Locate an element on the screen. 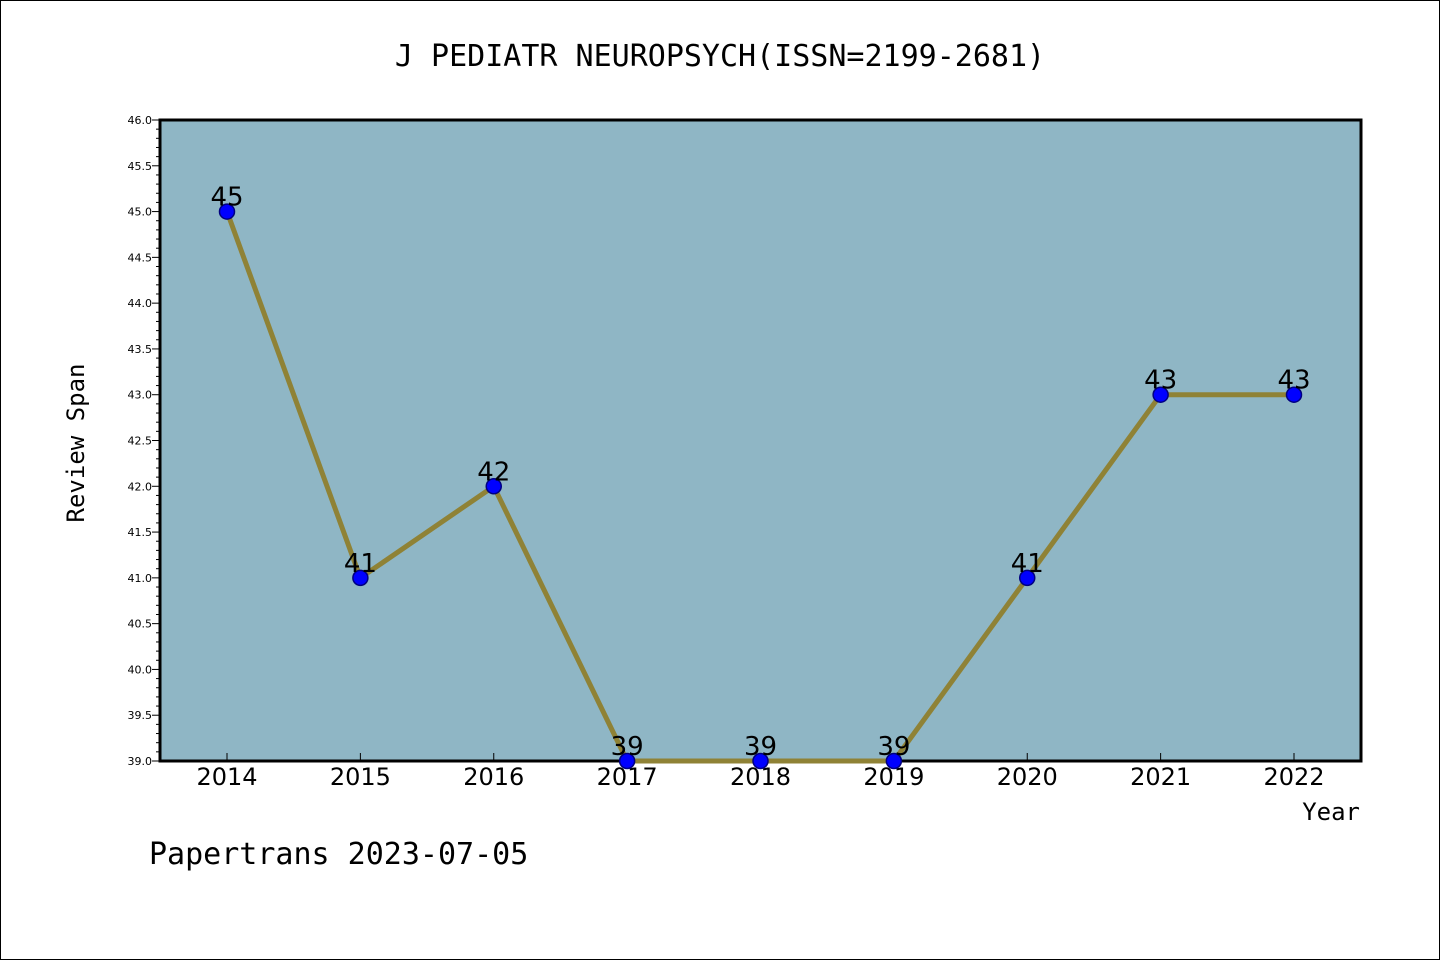 Image resolution: width=1440 pixels, height=960 pixels. x-tick-label: 2020 is located at coordinates (1027, 777).